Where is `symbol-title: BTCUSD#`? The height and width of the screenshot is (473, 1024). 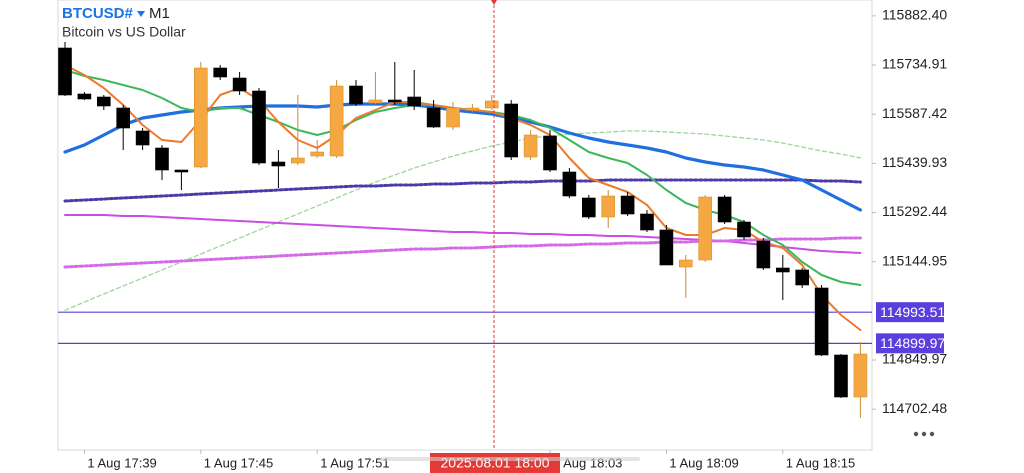
symbol-title: BTCUSD# is located at coordinates (97, 13).